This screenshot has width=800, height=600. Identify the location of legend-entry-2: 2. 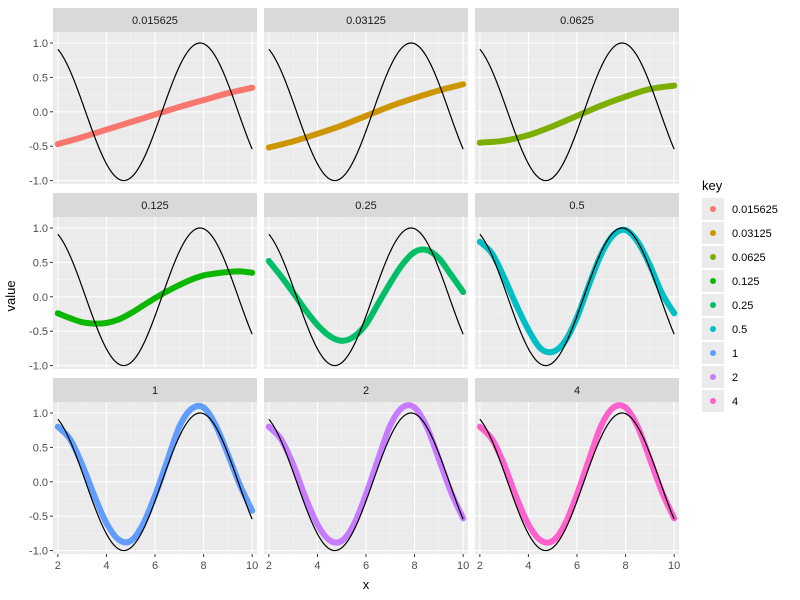
(720, 377).